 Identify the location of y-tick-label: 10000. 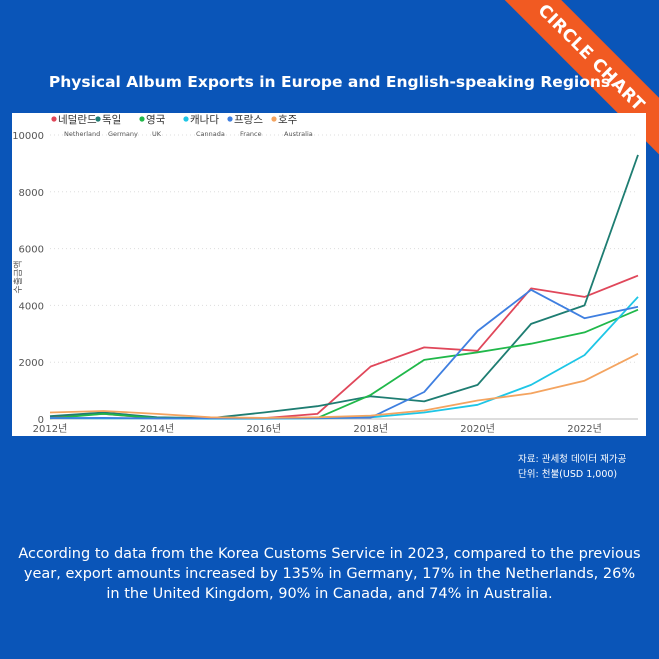
(28, 136).